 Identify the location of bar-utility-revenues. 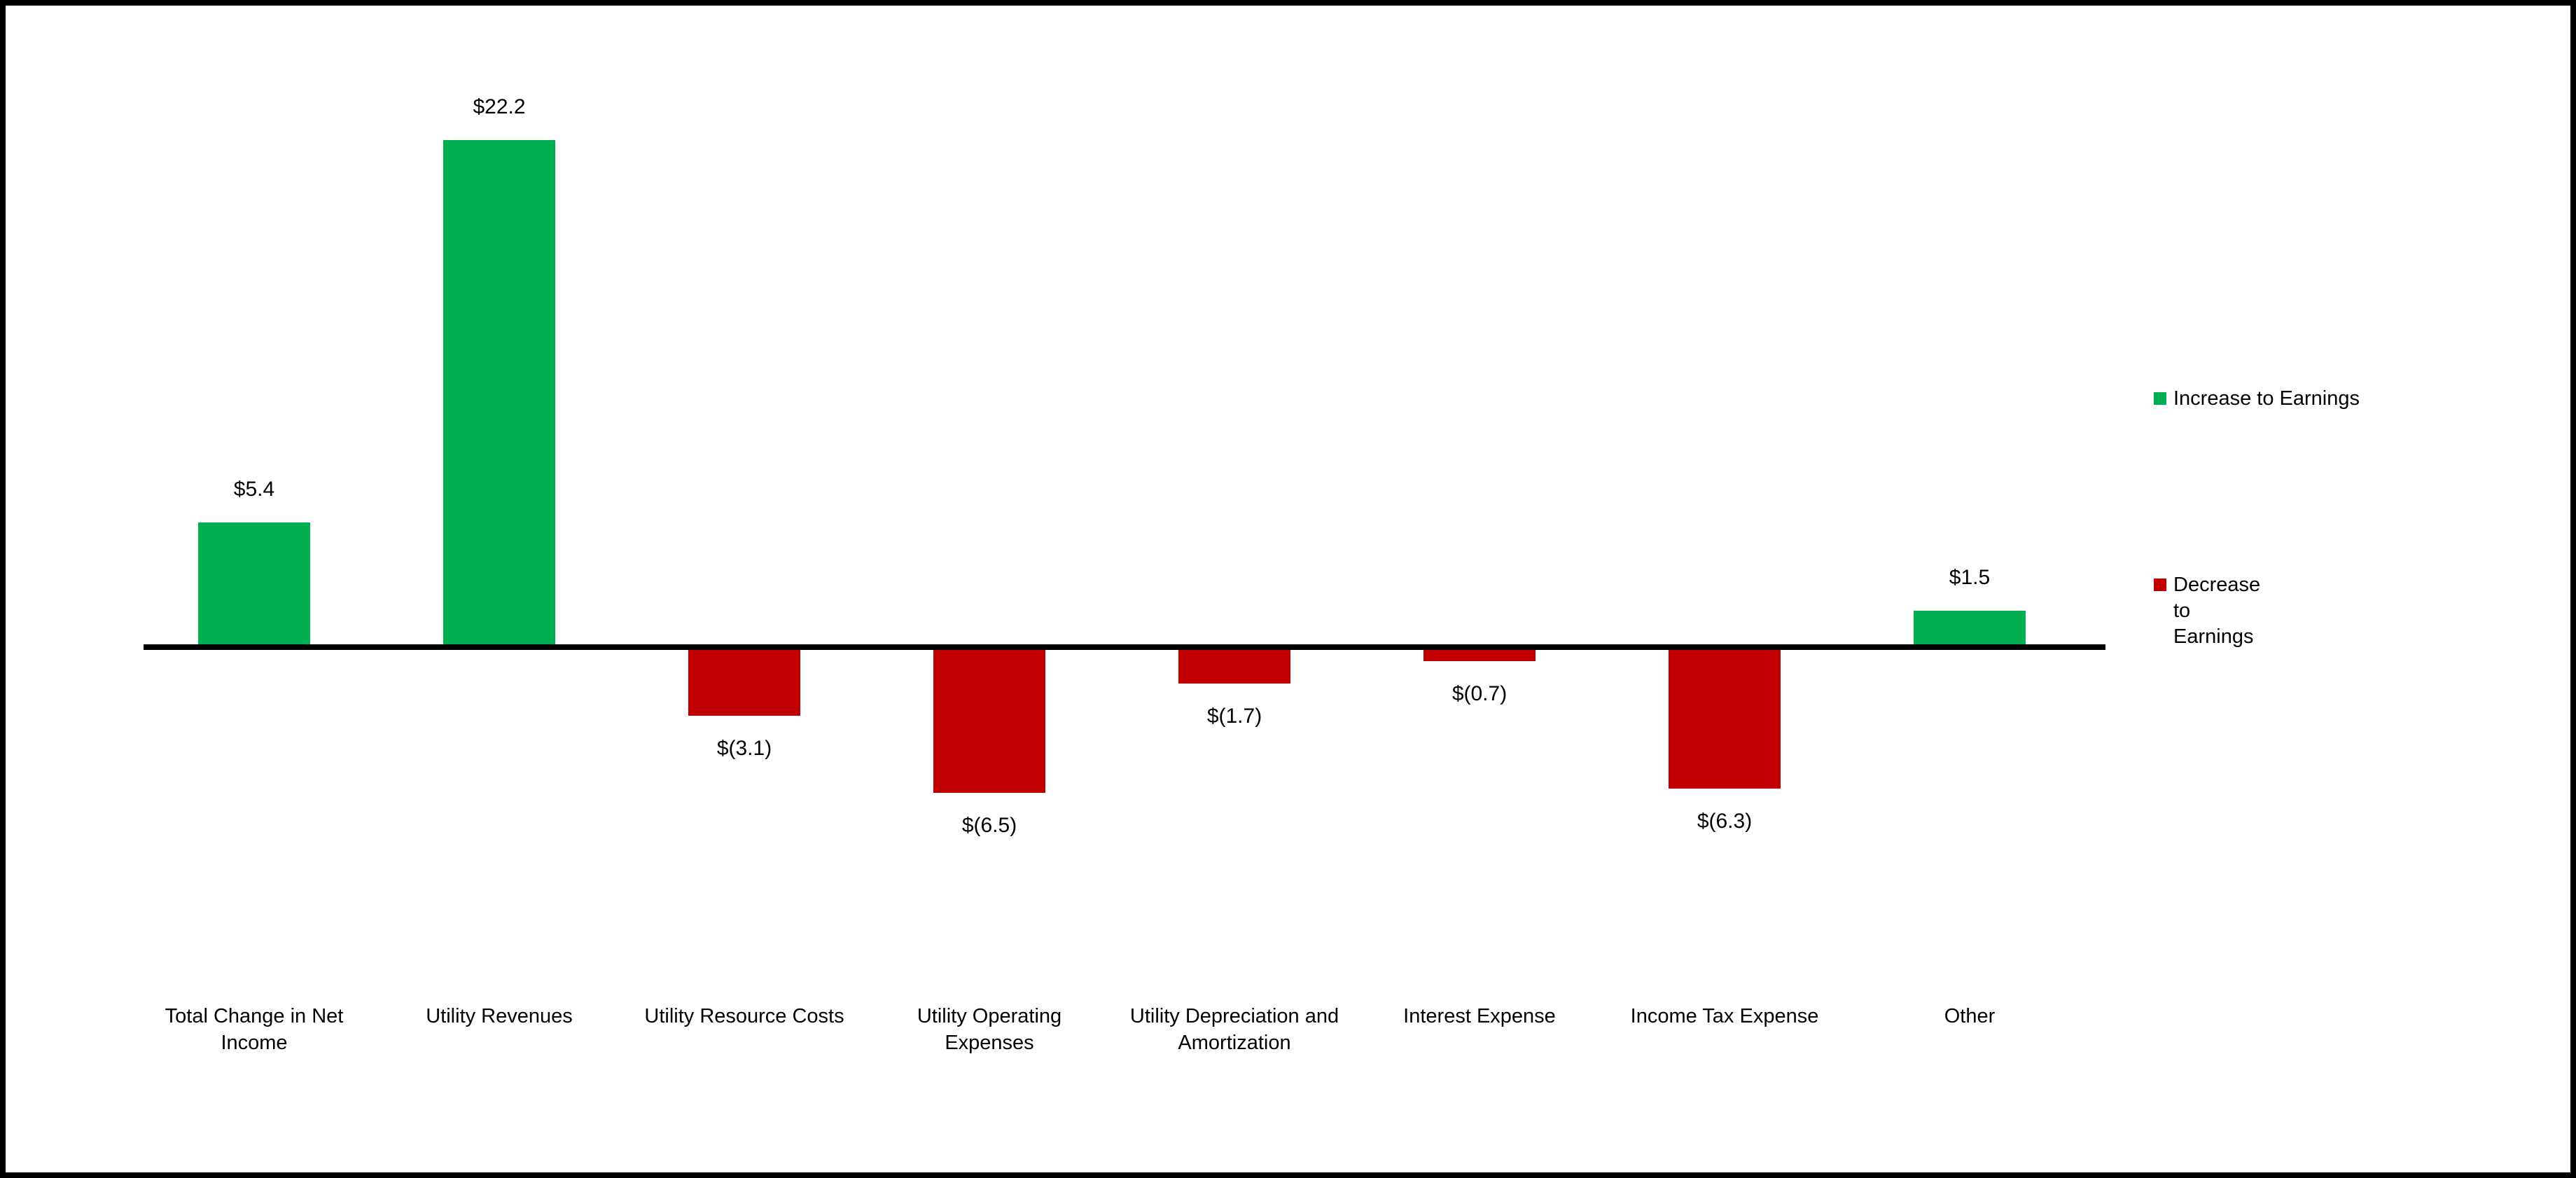
(499, 392).